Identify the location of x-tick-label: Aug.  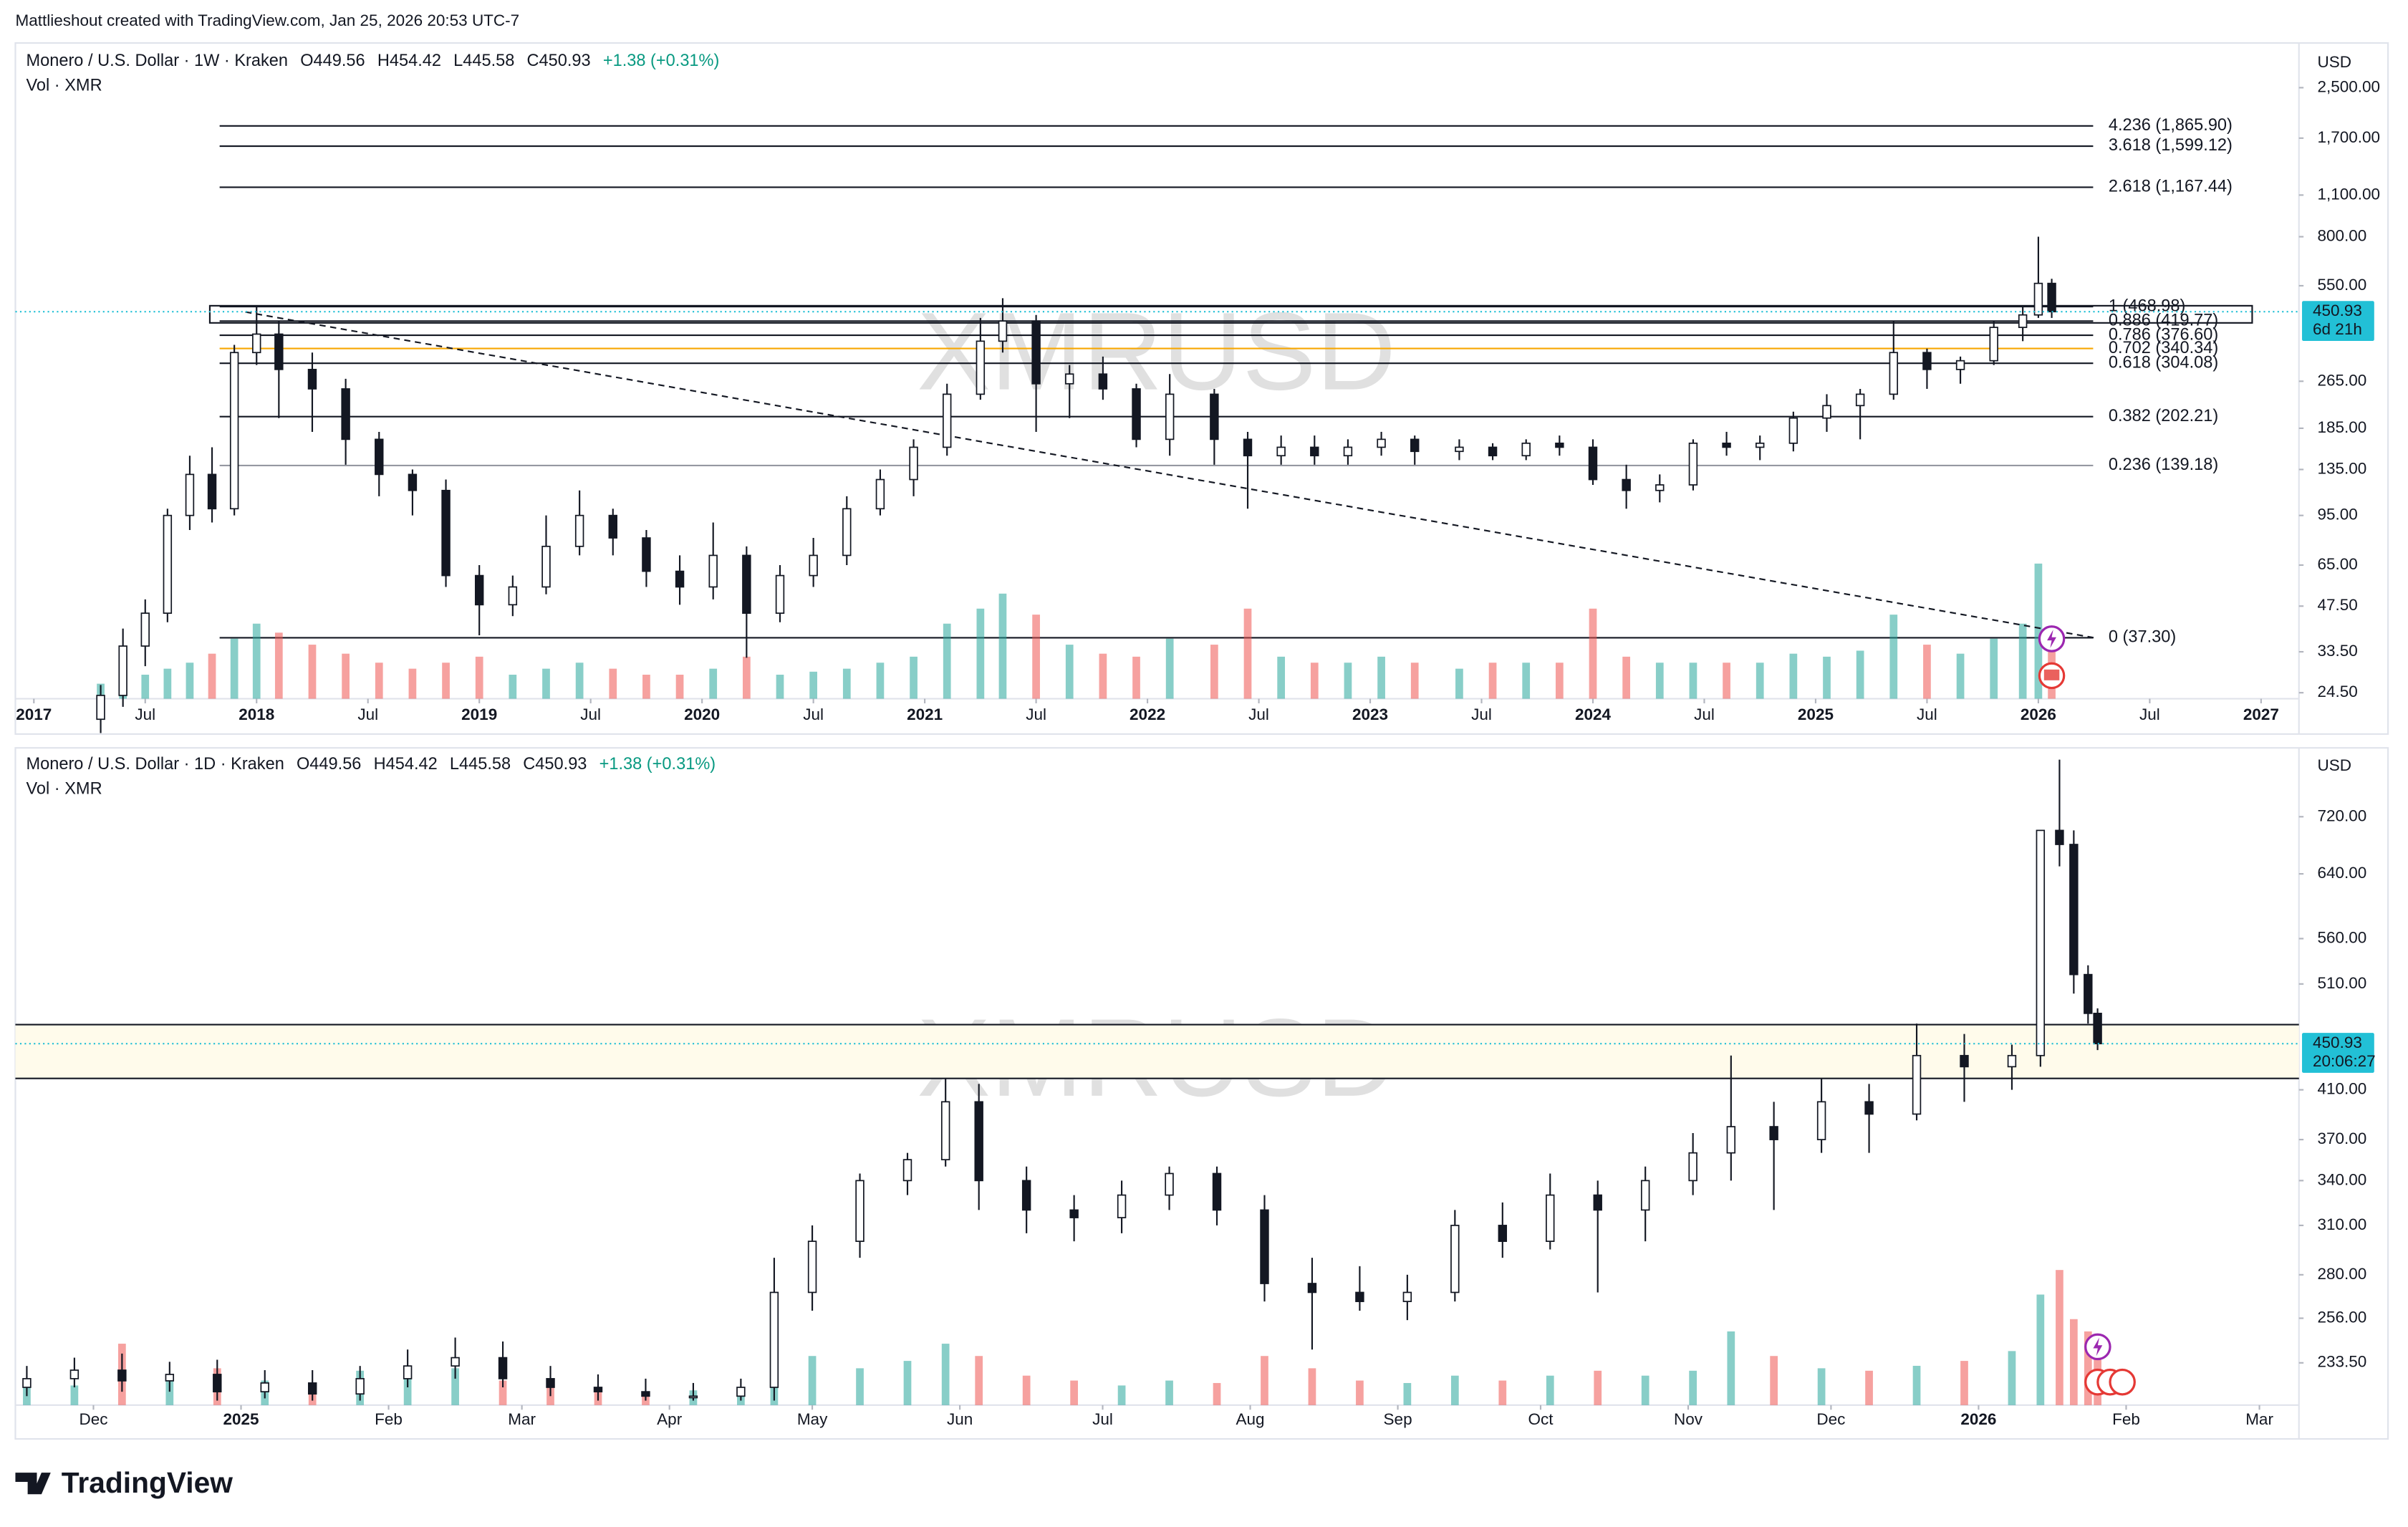
(1250, 1419).